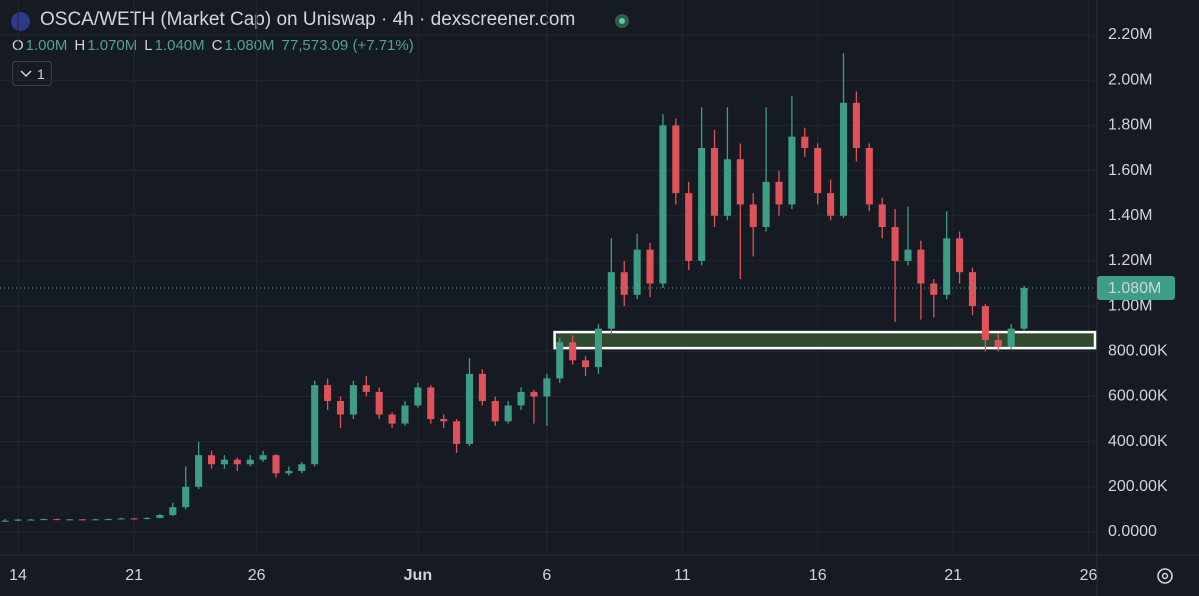  What do you see at coordinates (1130, 305) in the screenshot?
I see `y-tick-label: 1.00M` at bounding box center [1130, 305].